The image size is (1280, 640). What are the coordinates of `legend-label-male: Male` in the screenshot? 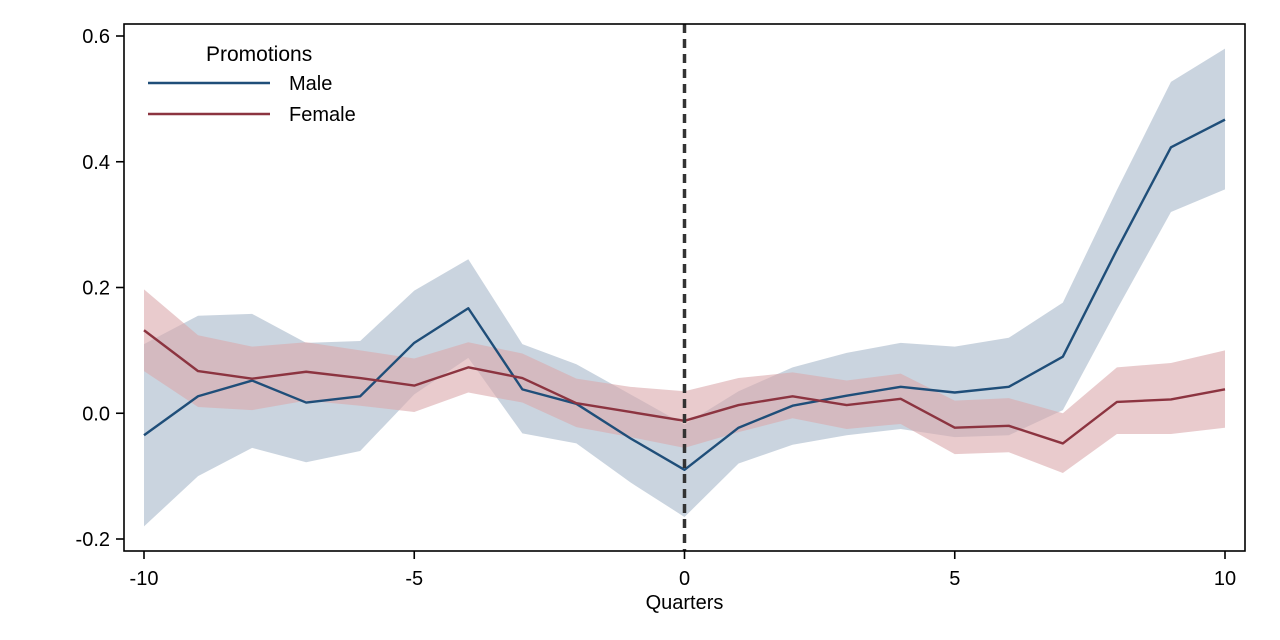 It's located at (310, 84).